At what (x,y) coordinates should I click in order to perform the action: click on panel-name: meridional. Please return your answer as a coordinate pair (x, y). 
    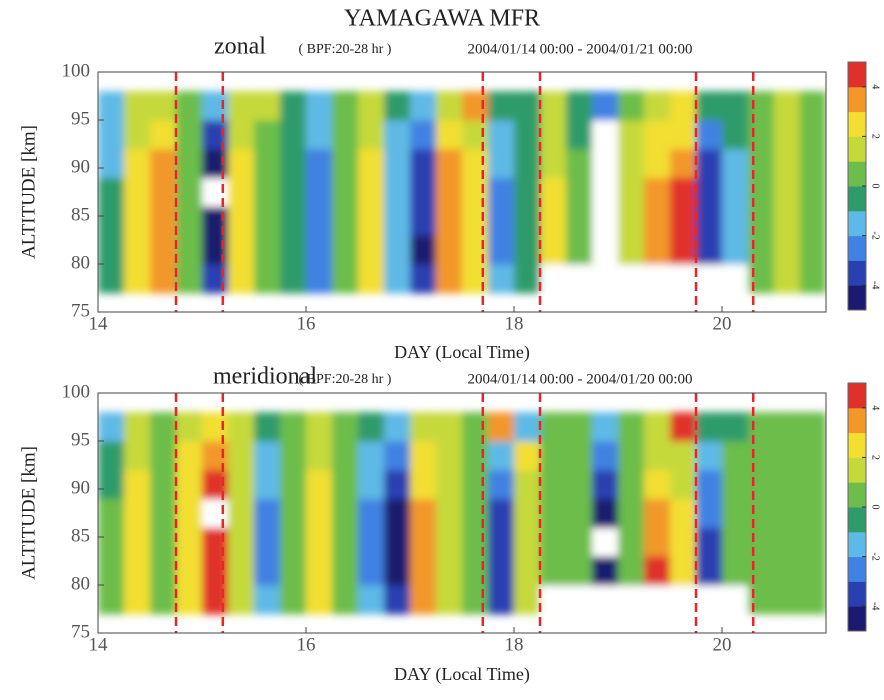
    Looking at the image, I should click on (265, 377).